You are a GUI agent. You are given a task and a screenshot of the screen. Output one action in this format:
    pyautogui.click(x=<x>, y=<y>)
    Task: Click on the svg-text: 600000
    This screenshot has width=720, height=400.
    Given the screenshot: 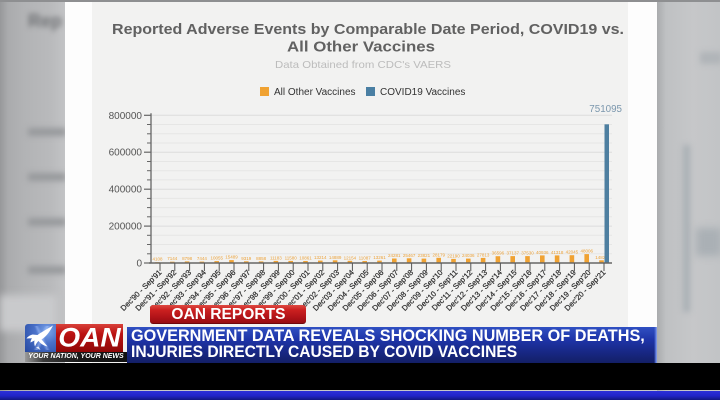 What is the action you would take?
    pyautogui.click(x=126, y=153)
    